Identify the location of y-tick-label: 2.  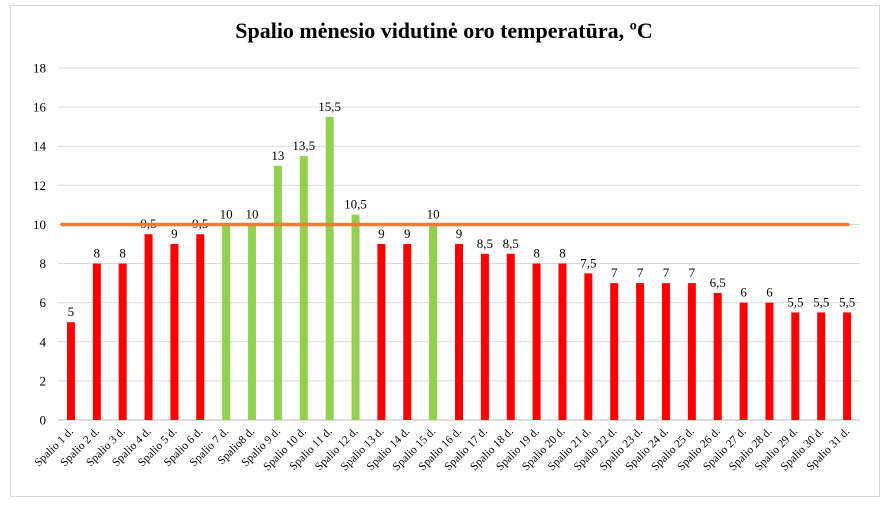
(43, 380).